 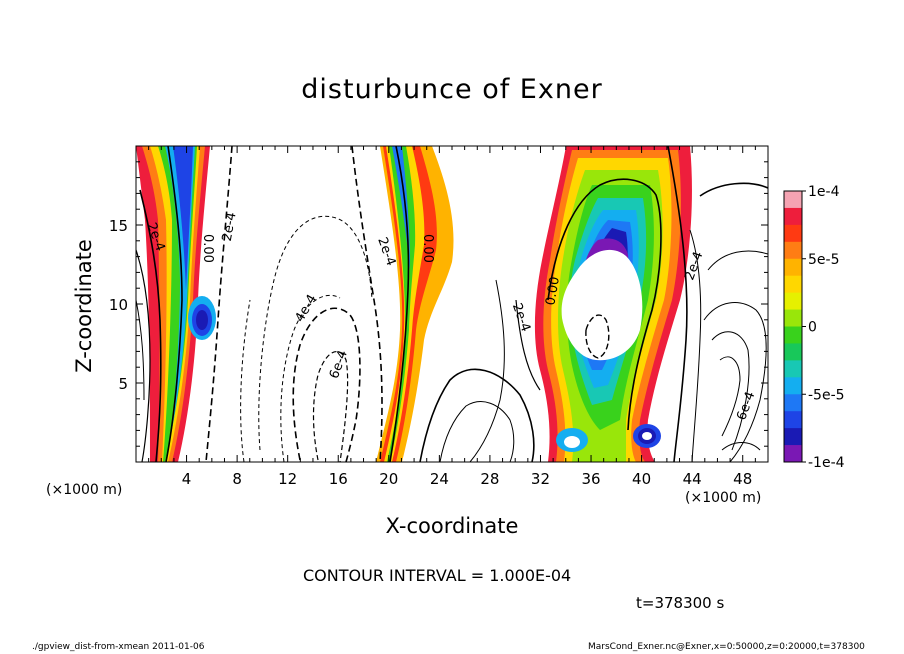 I want to click on x-tick-label: 16, so click(x=338, y=479).